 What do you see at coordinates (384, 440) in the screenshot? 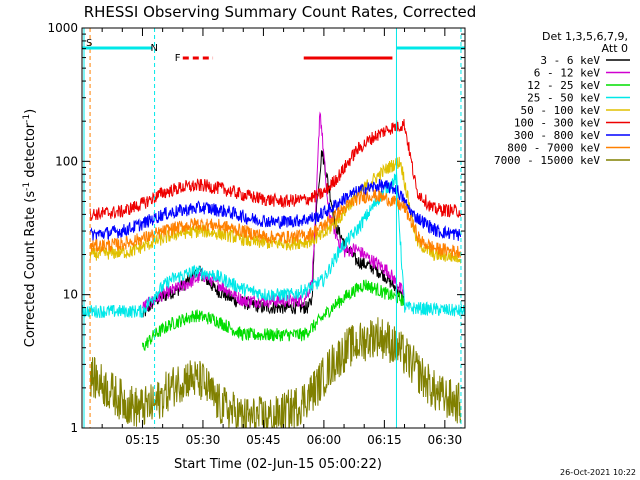
I see `x-tick-label-4: 06:15` at bounding box center [384, 440].